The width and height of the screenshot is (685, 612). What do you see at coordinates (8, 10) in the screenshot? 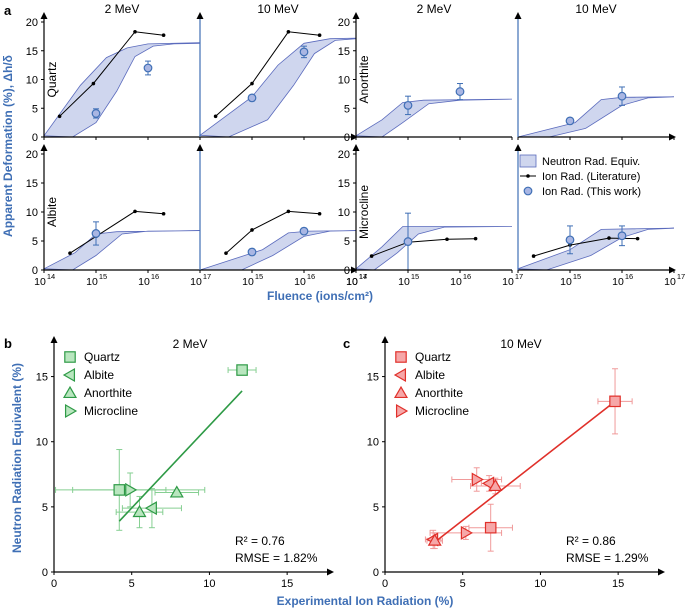
I see `panel-label-a: a` at bounding box center [8, 10].